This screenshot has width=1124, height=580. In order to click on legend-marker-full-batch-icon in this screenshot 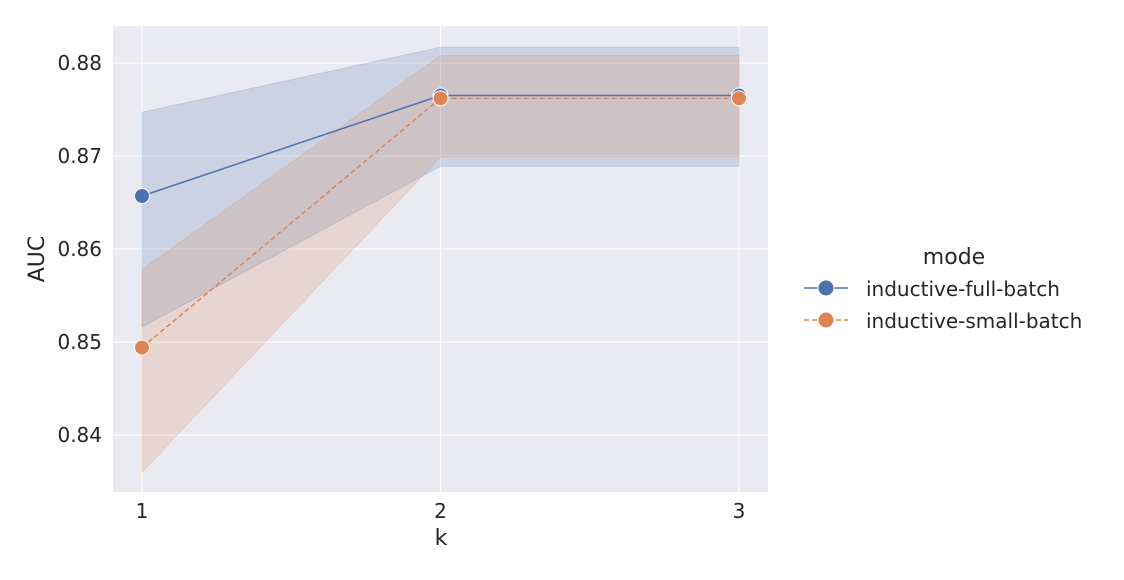, I will do `click(826, 288)`.